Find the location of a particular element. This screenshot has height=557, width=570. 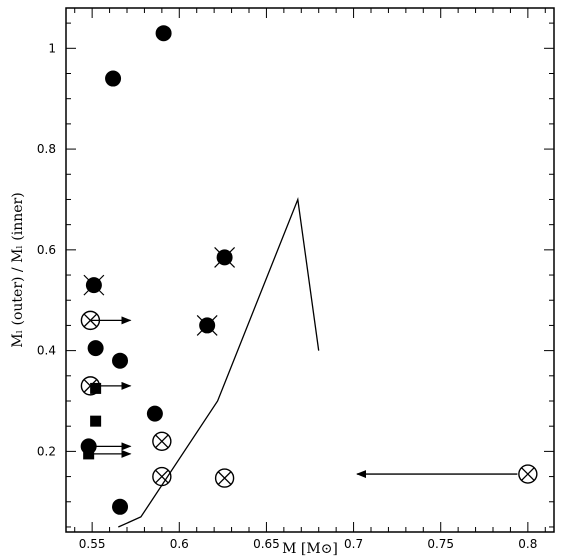

y-tick-label: 0.8 is located at coordinates (46, 149).